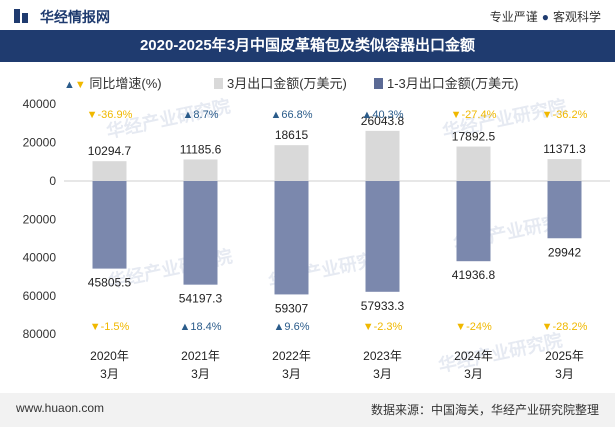 This screenshot has width=615, height=427. I want to click on growth-ytd-label: ▼-24%, so click(473, 327).